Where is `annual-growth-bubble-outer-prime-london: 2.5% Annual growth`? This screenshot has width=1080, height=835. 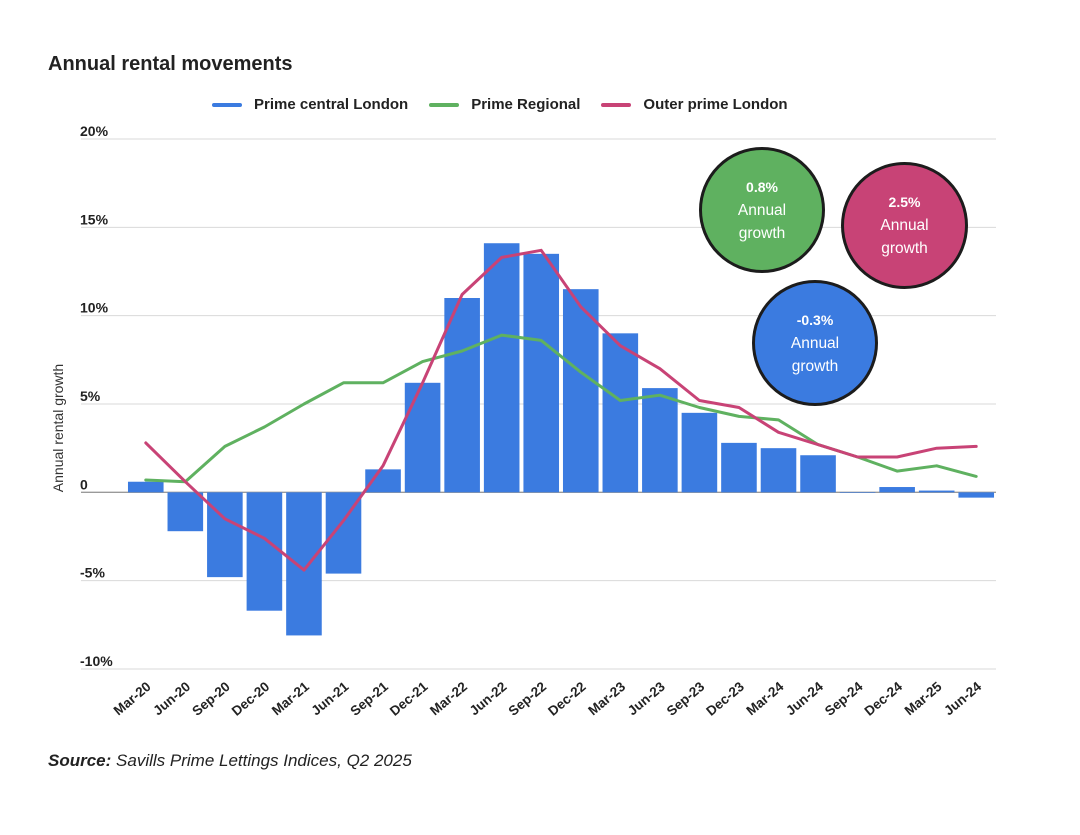
annual-growth-bubble-outer-prime-london: 2.5% Annual growth is located at coordinates (904, 225).